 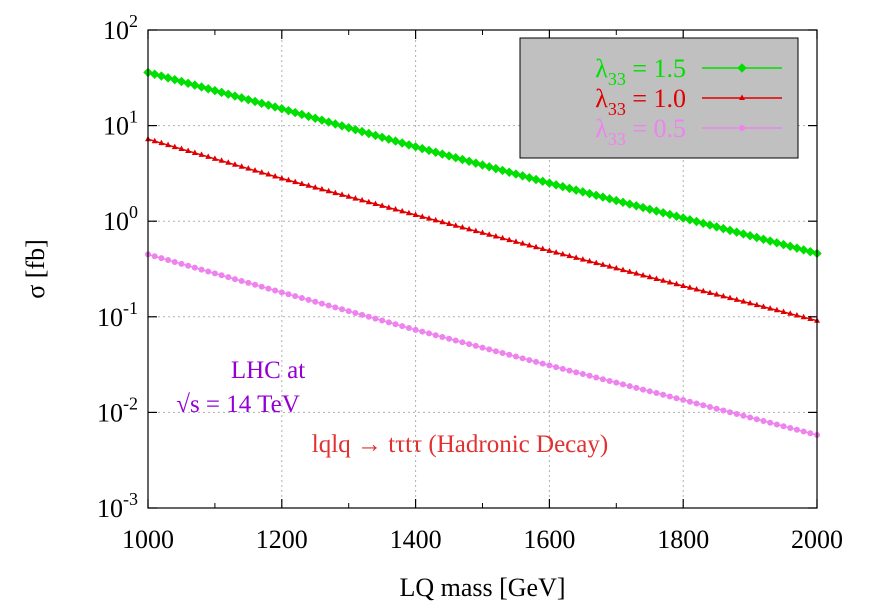 I want to click on annotation-energy: √s = 14 TeV, so click(x=238, y=404).